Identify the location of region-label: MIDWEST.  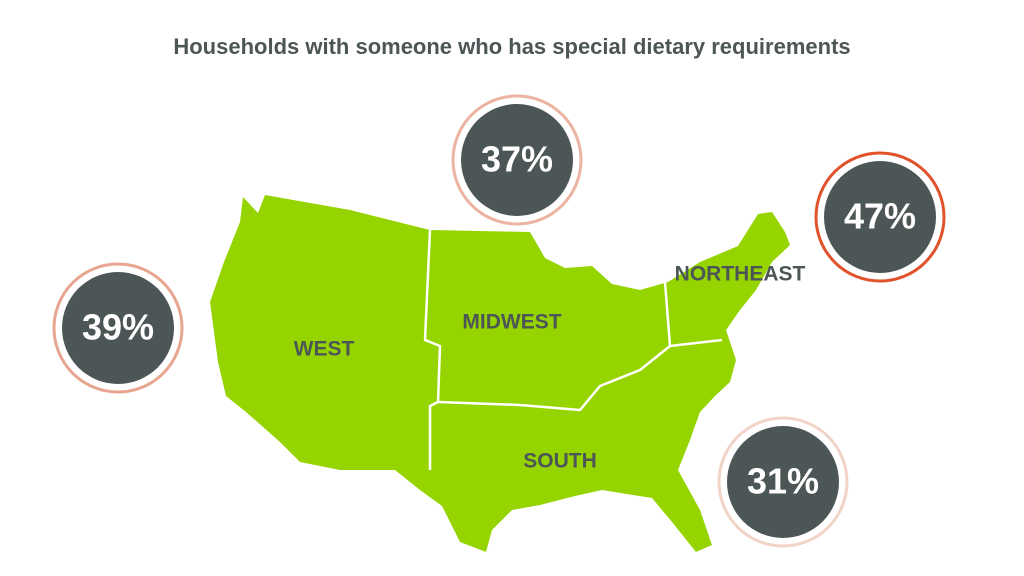
(511, 322).